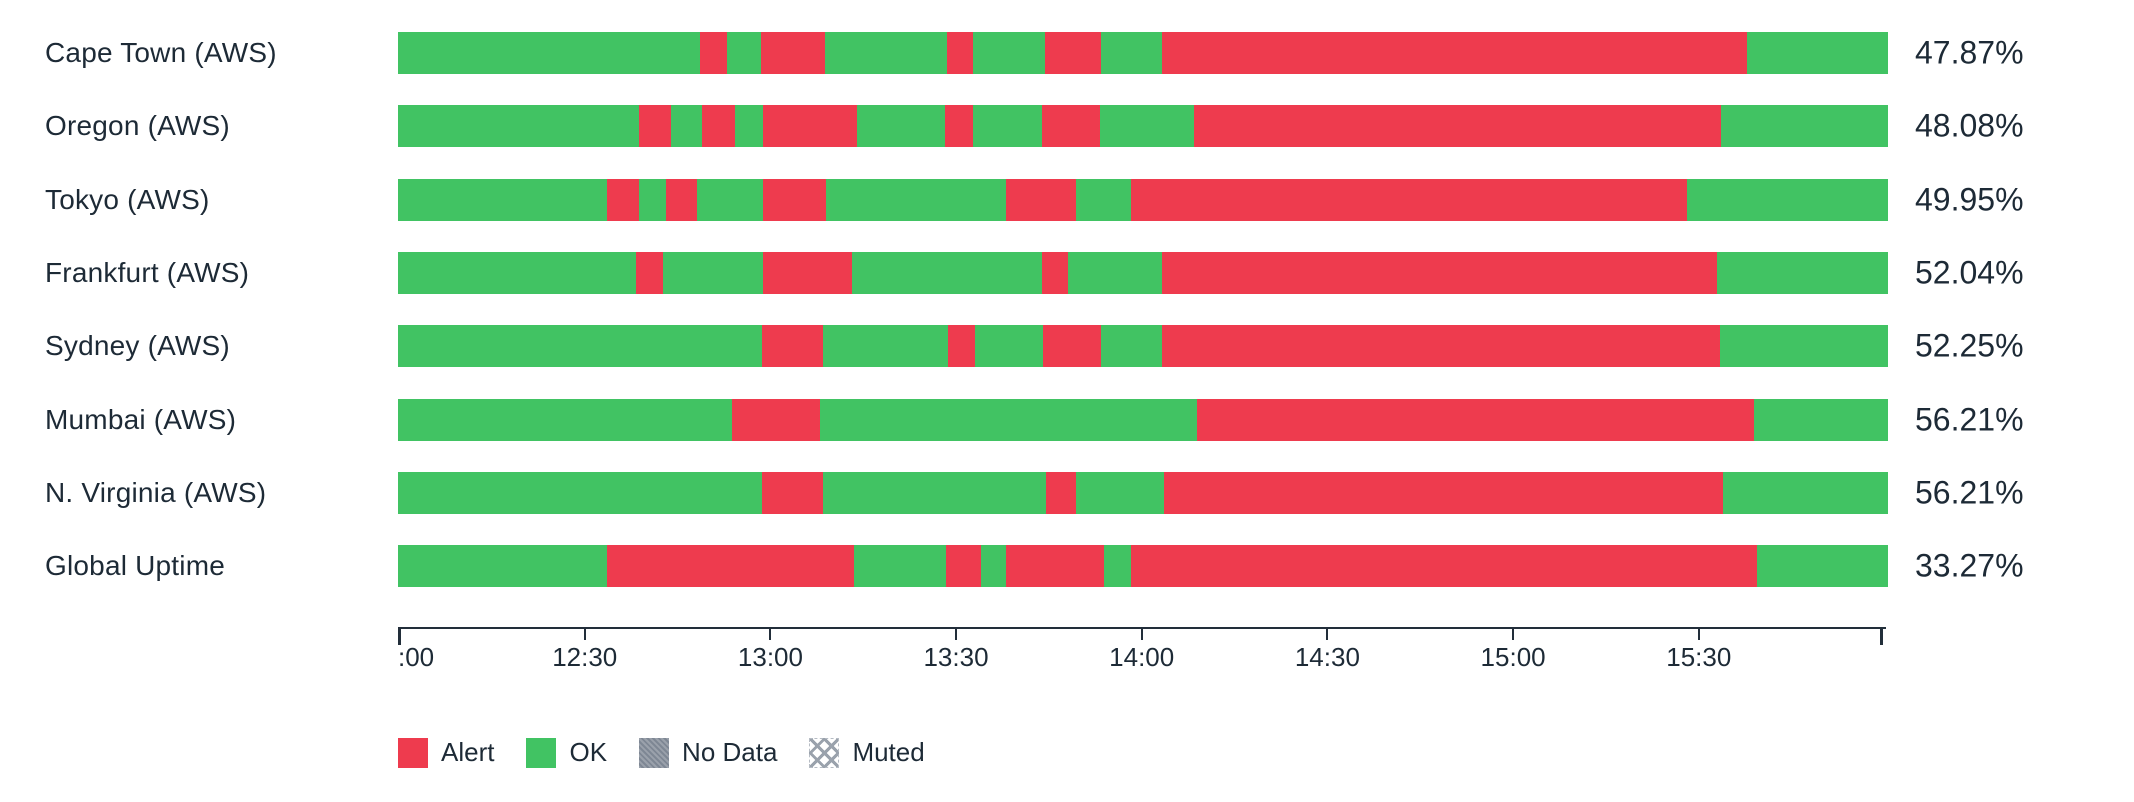 This screenshot has width=2134, height=802. What do you see at coordinates (541, 752) in the screenshot?
I see `legend-swatch-ok-icon` at bounding box center [541, 752].